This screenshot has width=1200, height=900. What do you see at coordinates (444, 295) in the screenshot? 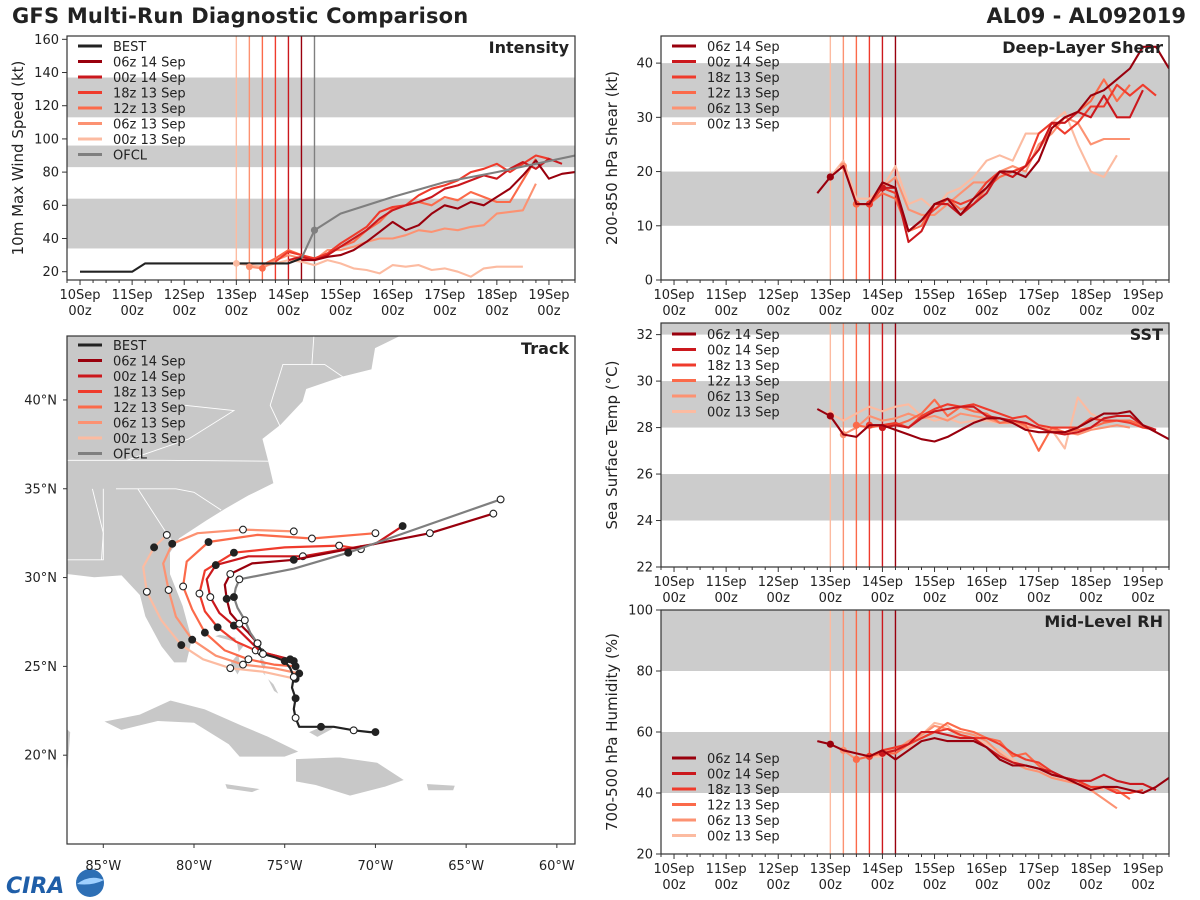
I see `intensity-xtick-label-day: 17Sep` at bounding box center [444, 295].